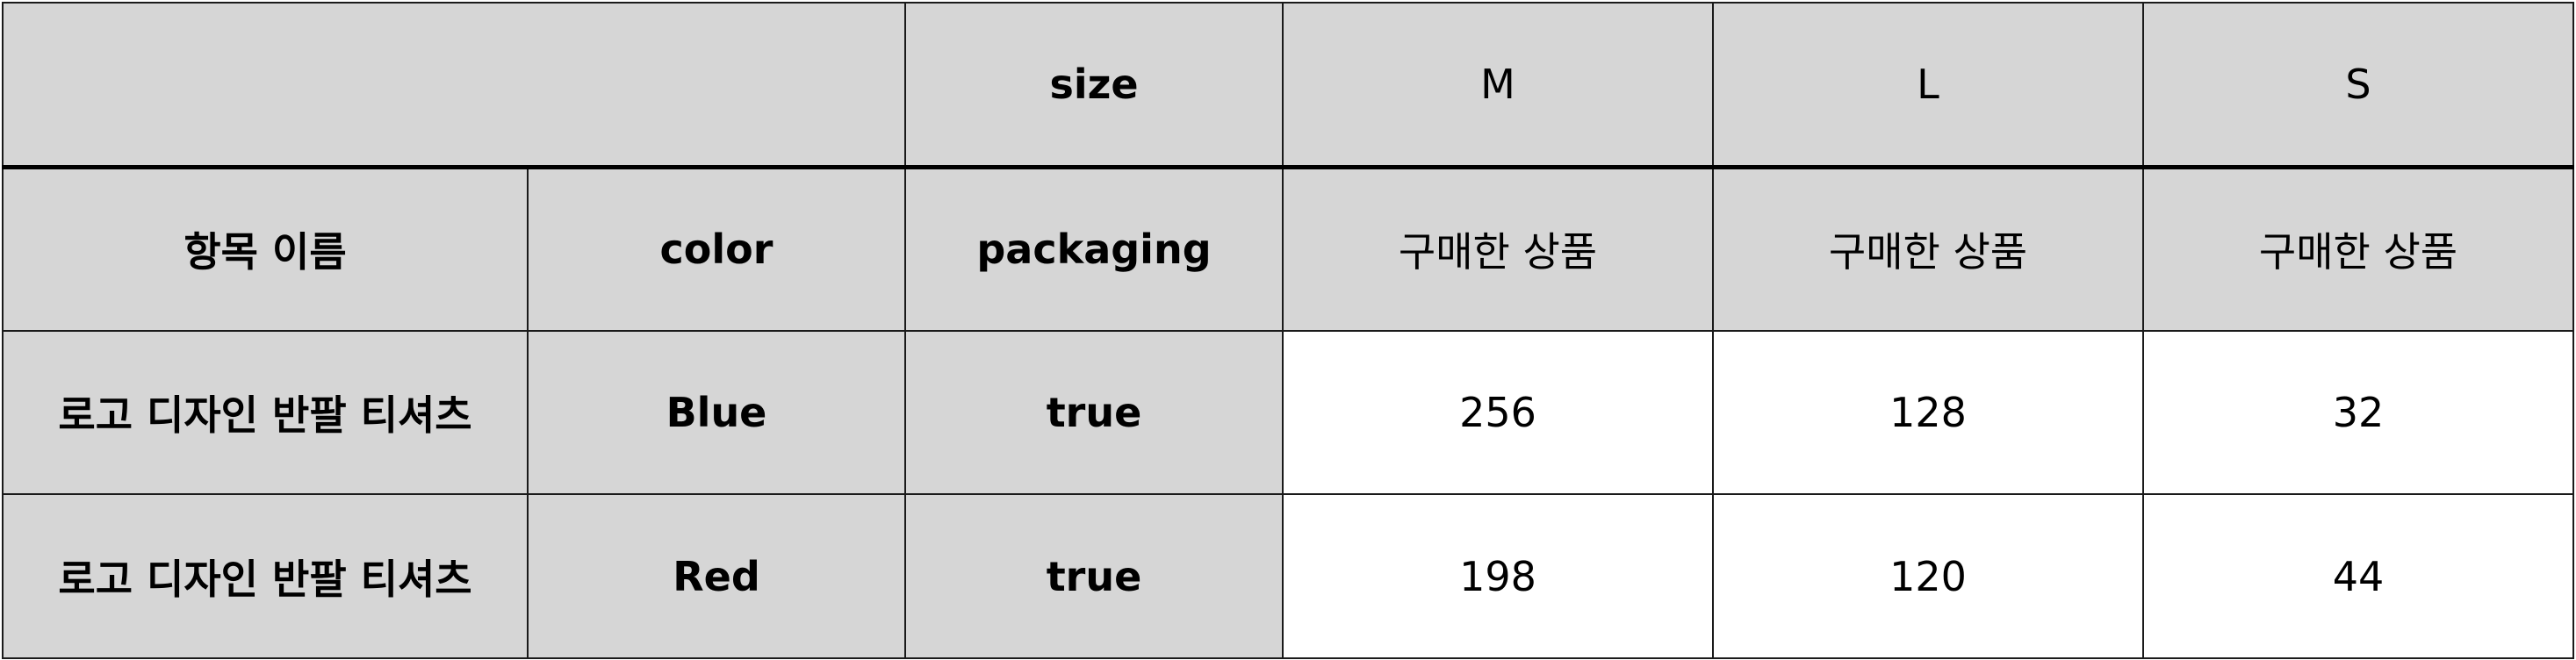 The image size is (2576, 660). I want to click on dimension-label-cell: size, so click(1094, 85).